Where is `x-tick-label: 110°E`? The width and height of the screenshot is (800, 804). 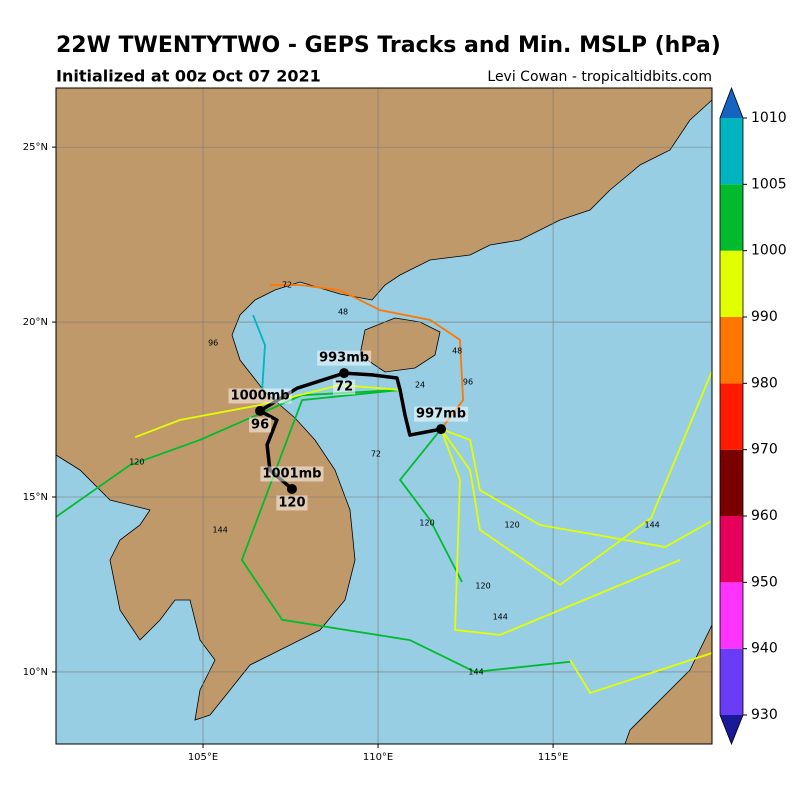 x-tick-label: 110°E is located at coordinates (378, 757).